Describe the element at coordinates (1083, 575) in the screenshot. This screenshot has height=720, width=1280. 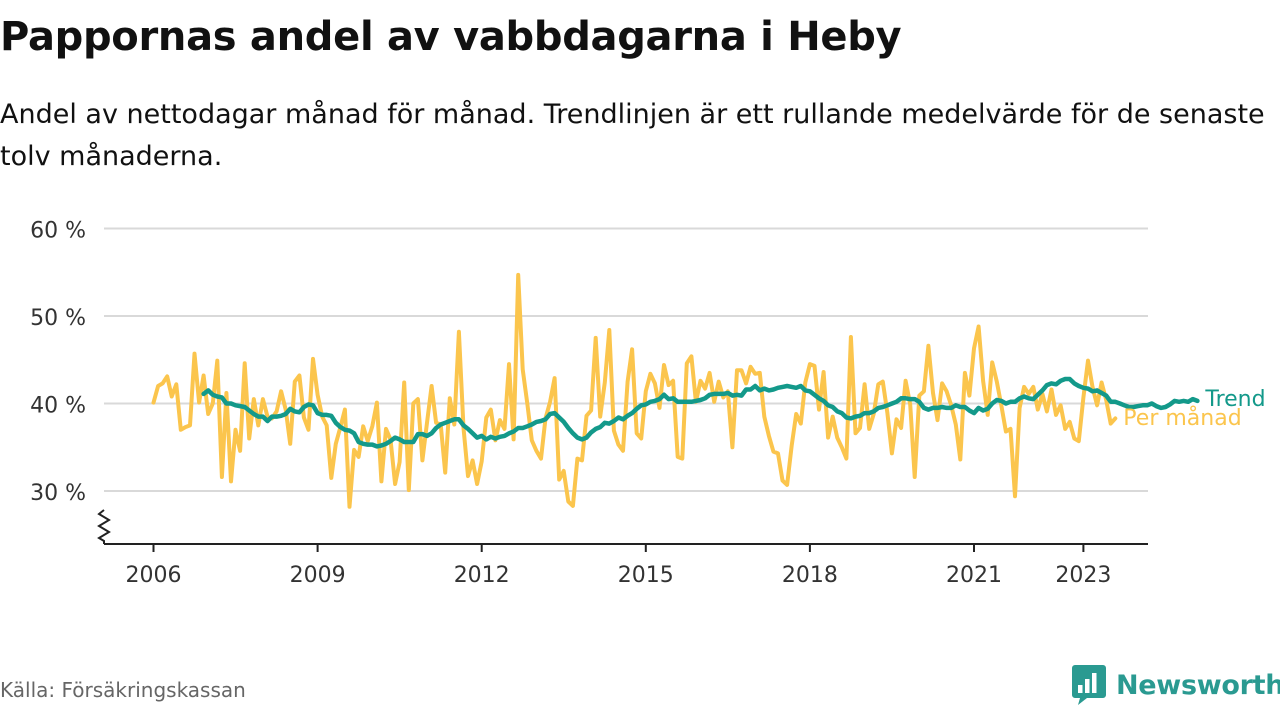
I see `x-tick-label: 2023` at that location.